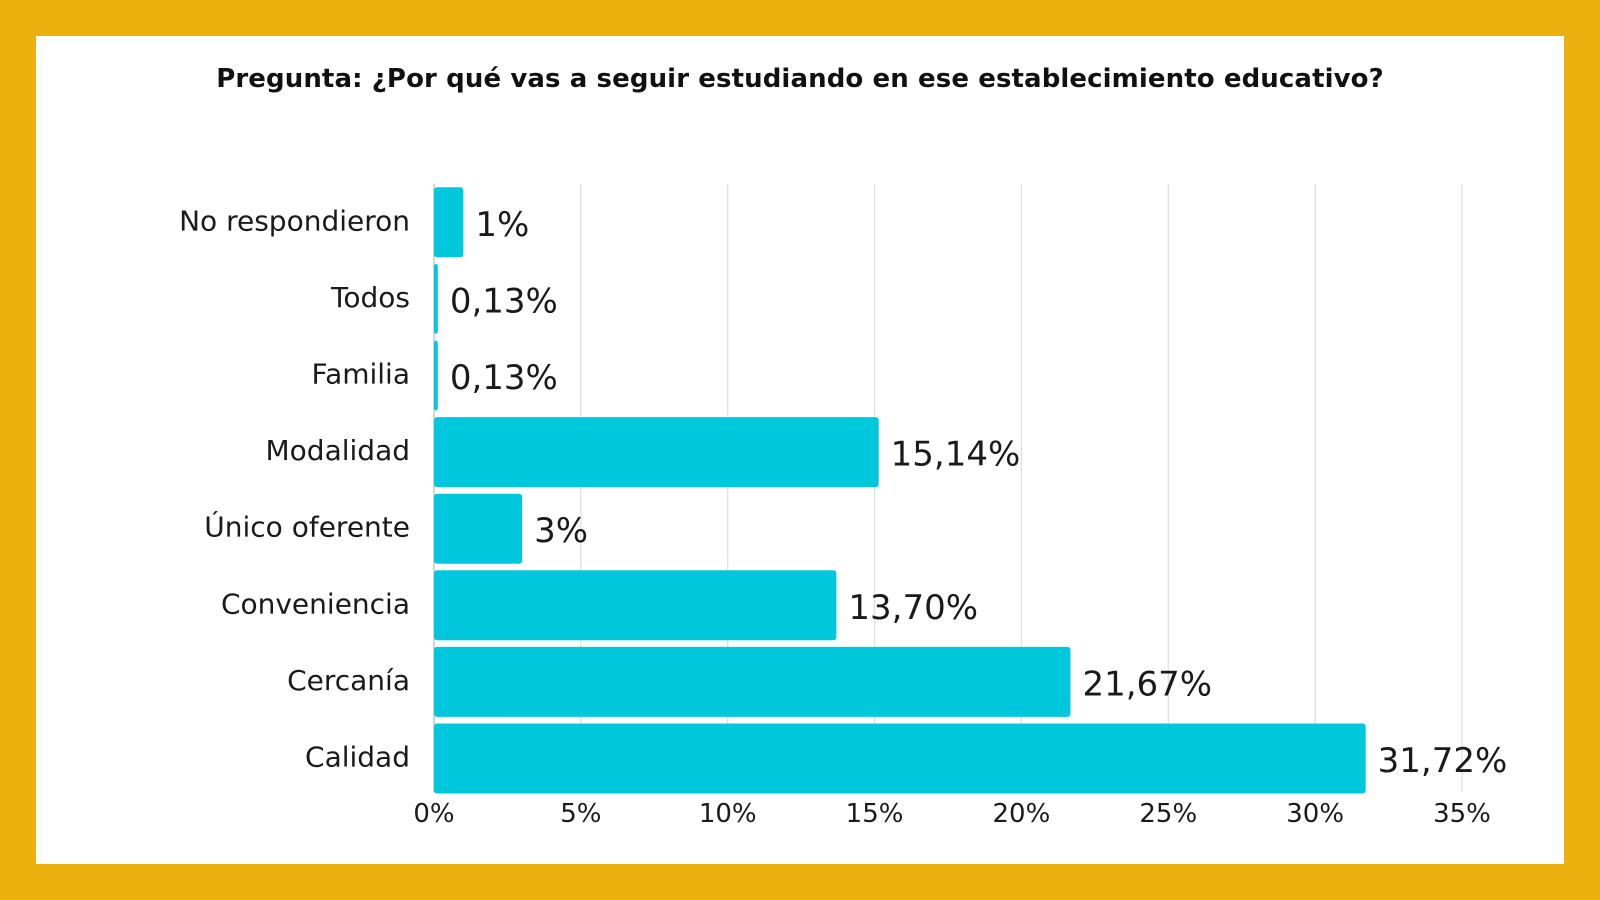 This screenshot has width=1600, height=900. Describe the element at coordinates (580, 814) in the screenshot. I see `x-tick-label: 5%` at that location.